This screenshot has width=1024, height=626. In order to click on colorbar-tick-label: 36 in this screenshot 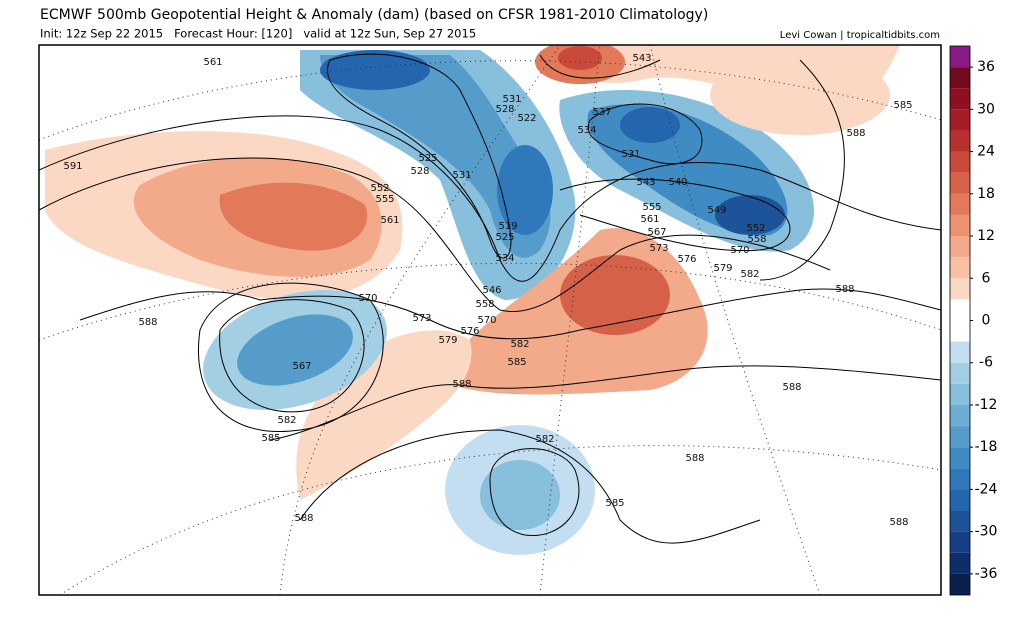, I will do `click(986, 67)`.